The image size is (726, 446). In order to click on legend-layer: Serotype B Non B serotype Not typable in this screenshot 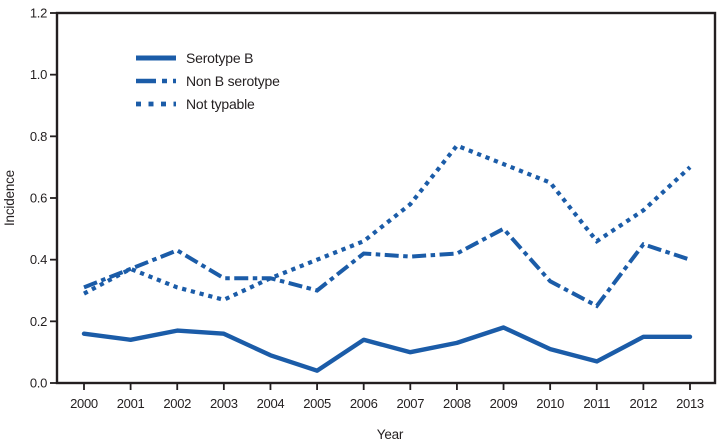, I will do `click(208, 81)`.